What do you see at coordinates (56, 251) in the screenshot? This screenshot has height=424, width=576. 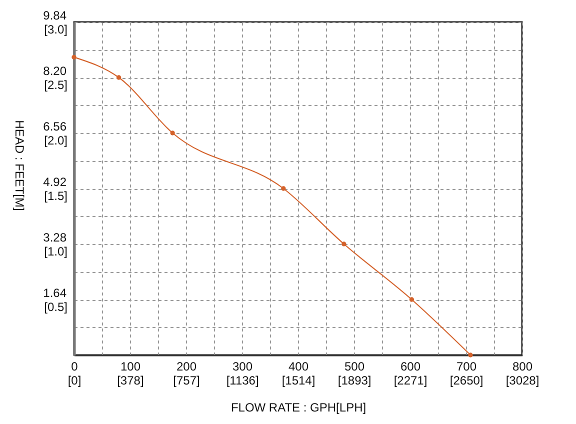 I see `y2-tick-label: [1.0]` at bounding box center [56, 251].